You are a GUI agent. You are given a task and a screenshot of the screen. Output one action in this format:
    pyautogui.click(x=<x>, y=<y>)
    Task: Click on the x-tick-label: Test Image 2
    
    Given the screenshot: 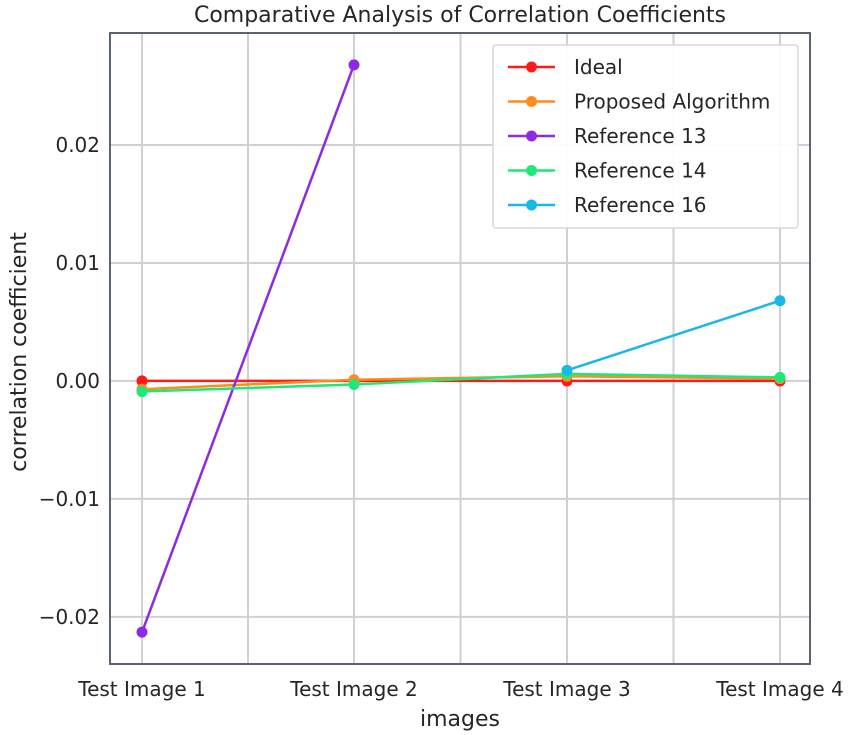 What is the action you would take?
    pyautogui.click(x=353, y=689)
    